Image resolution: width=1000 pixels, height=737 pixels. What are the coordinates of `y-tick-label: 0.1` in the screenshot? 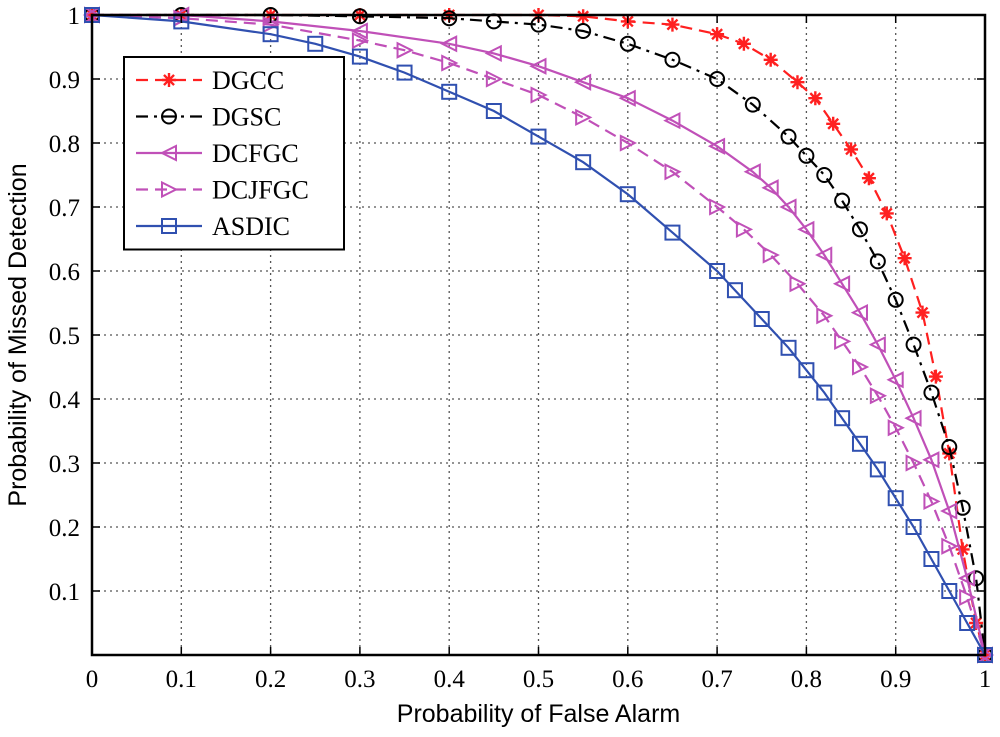 It's located at (64, 592).